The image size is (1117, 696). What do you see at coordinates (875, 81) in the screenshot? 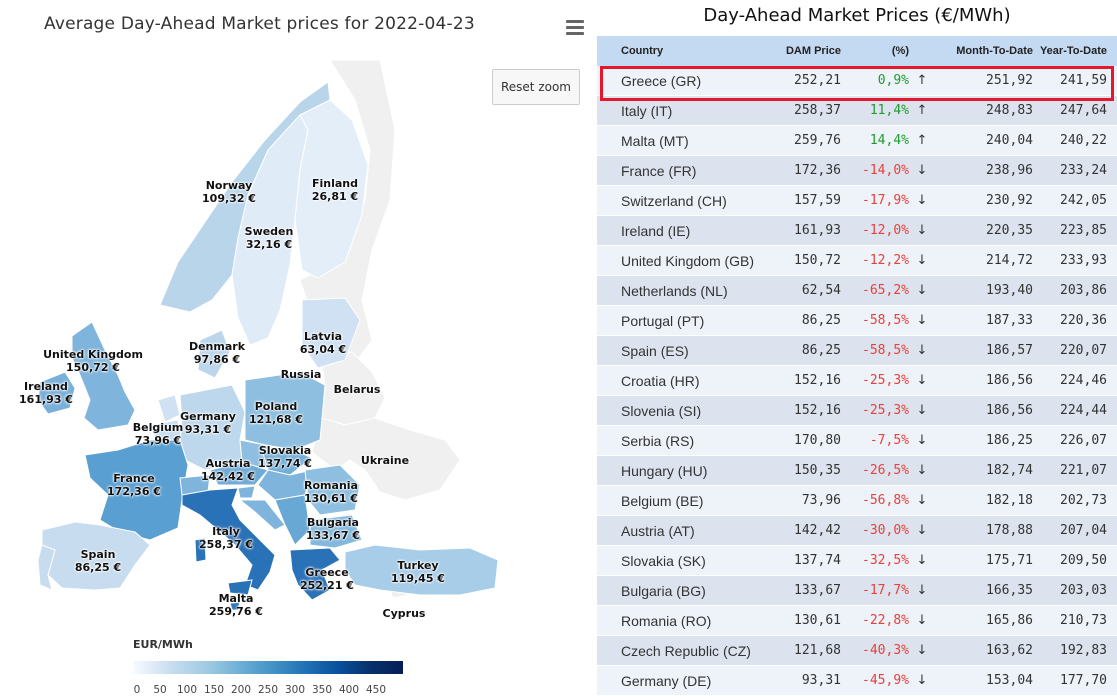
I see `cell-pct-change: 0,9%` at bounding box center [875, 81].